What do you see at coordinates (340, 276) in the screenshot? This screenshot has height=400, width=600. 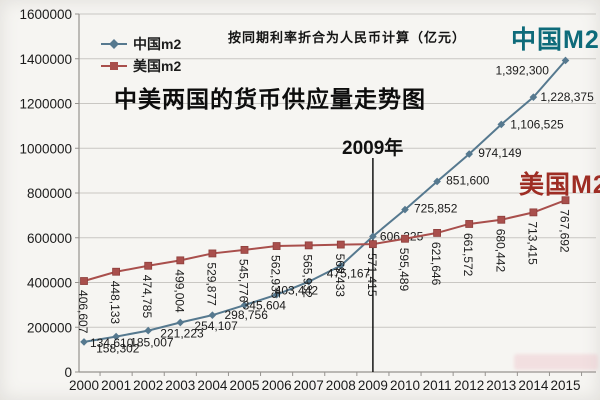 I see `data-label: 569,433` at bounding box center [340, 276].